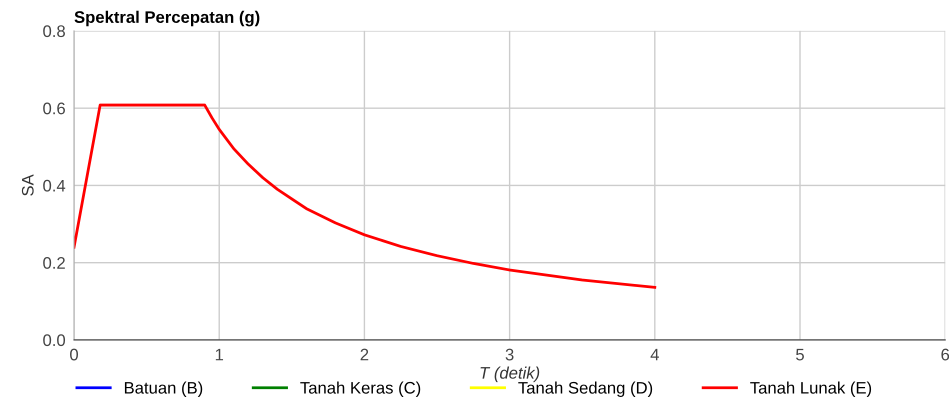  Describe the element at coordinates (360, 389) in the screenshot. I see `legend-label: Tanah Keras (C)` at that location.